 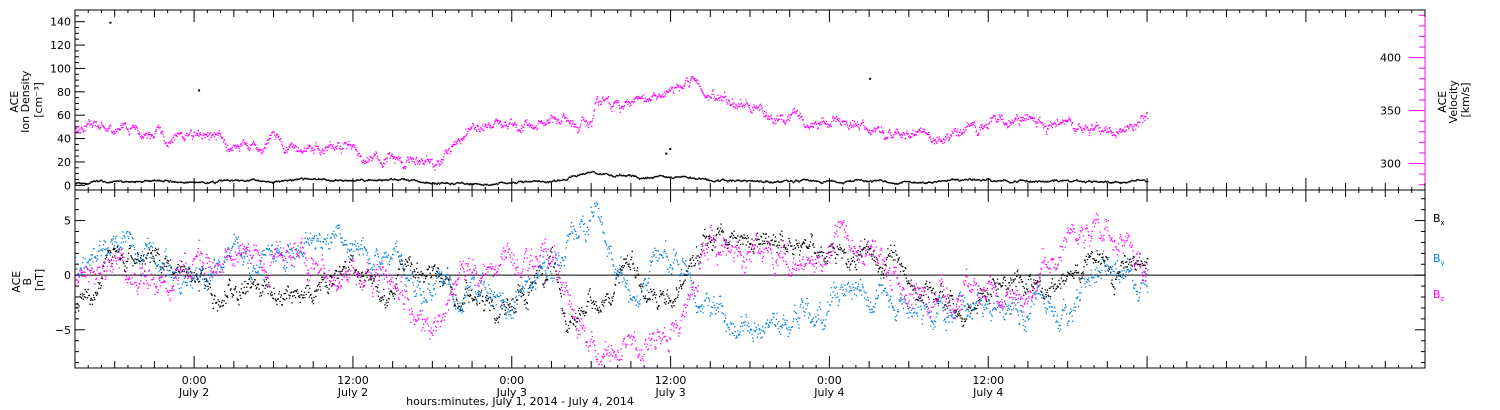 I want to click on x-tick-date-label: July 4, so click(x=987, y=392).